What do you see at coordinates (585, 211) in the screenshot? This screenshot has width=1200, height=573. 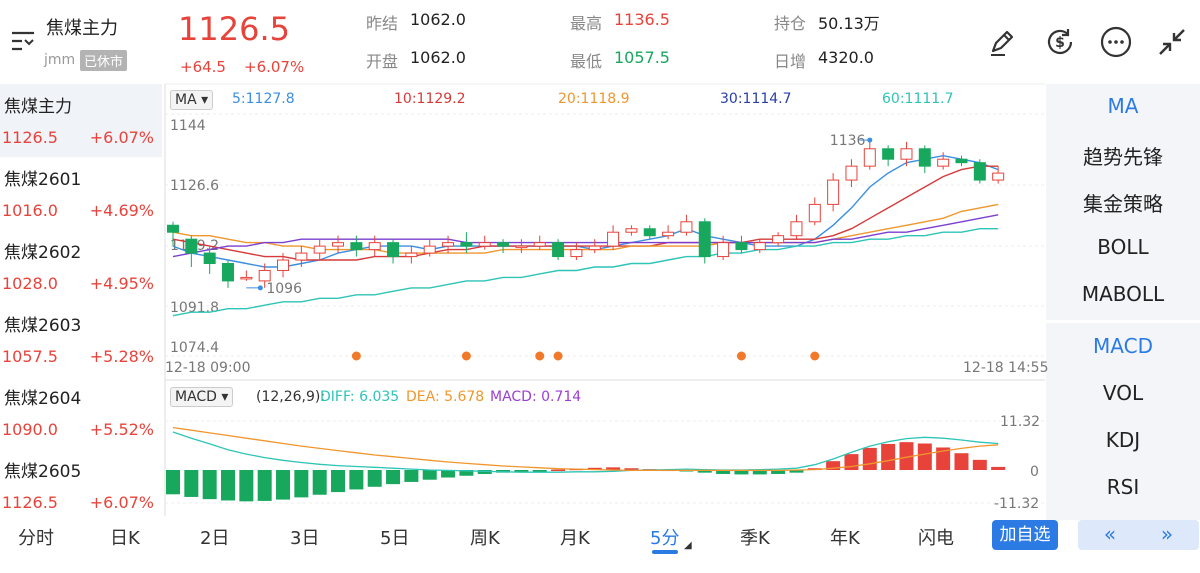 I see `ma5-line` at bounding box center [585, 211].